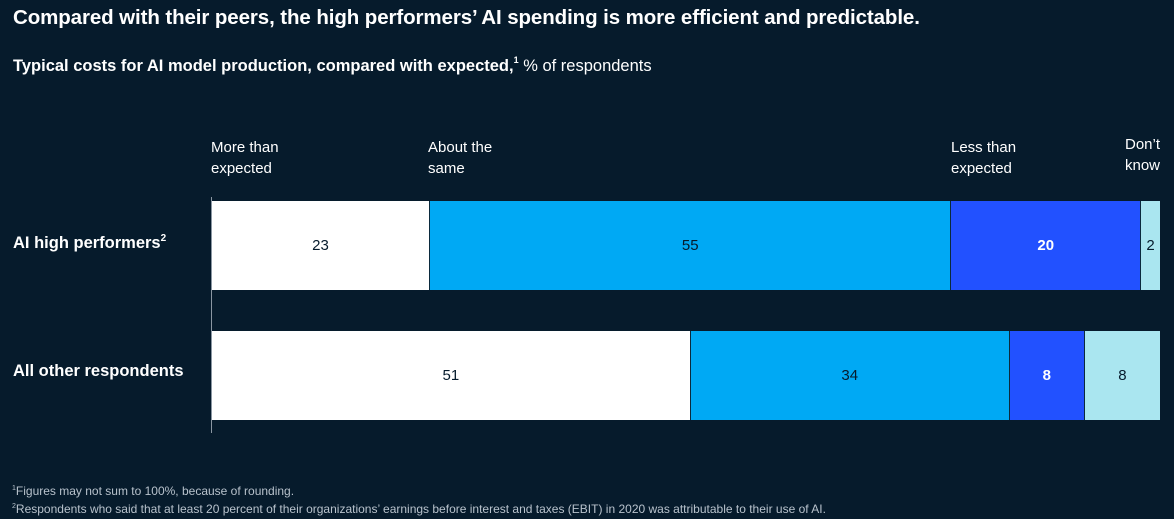 The image size is (1174, 519). I want to click on legend-dont-know: Don’t know, so click(1142, 155).